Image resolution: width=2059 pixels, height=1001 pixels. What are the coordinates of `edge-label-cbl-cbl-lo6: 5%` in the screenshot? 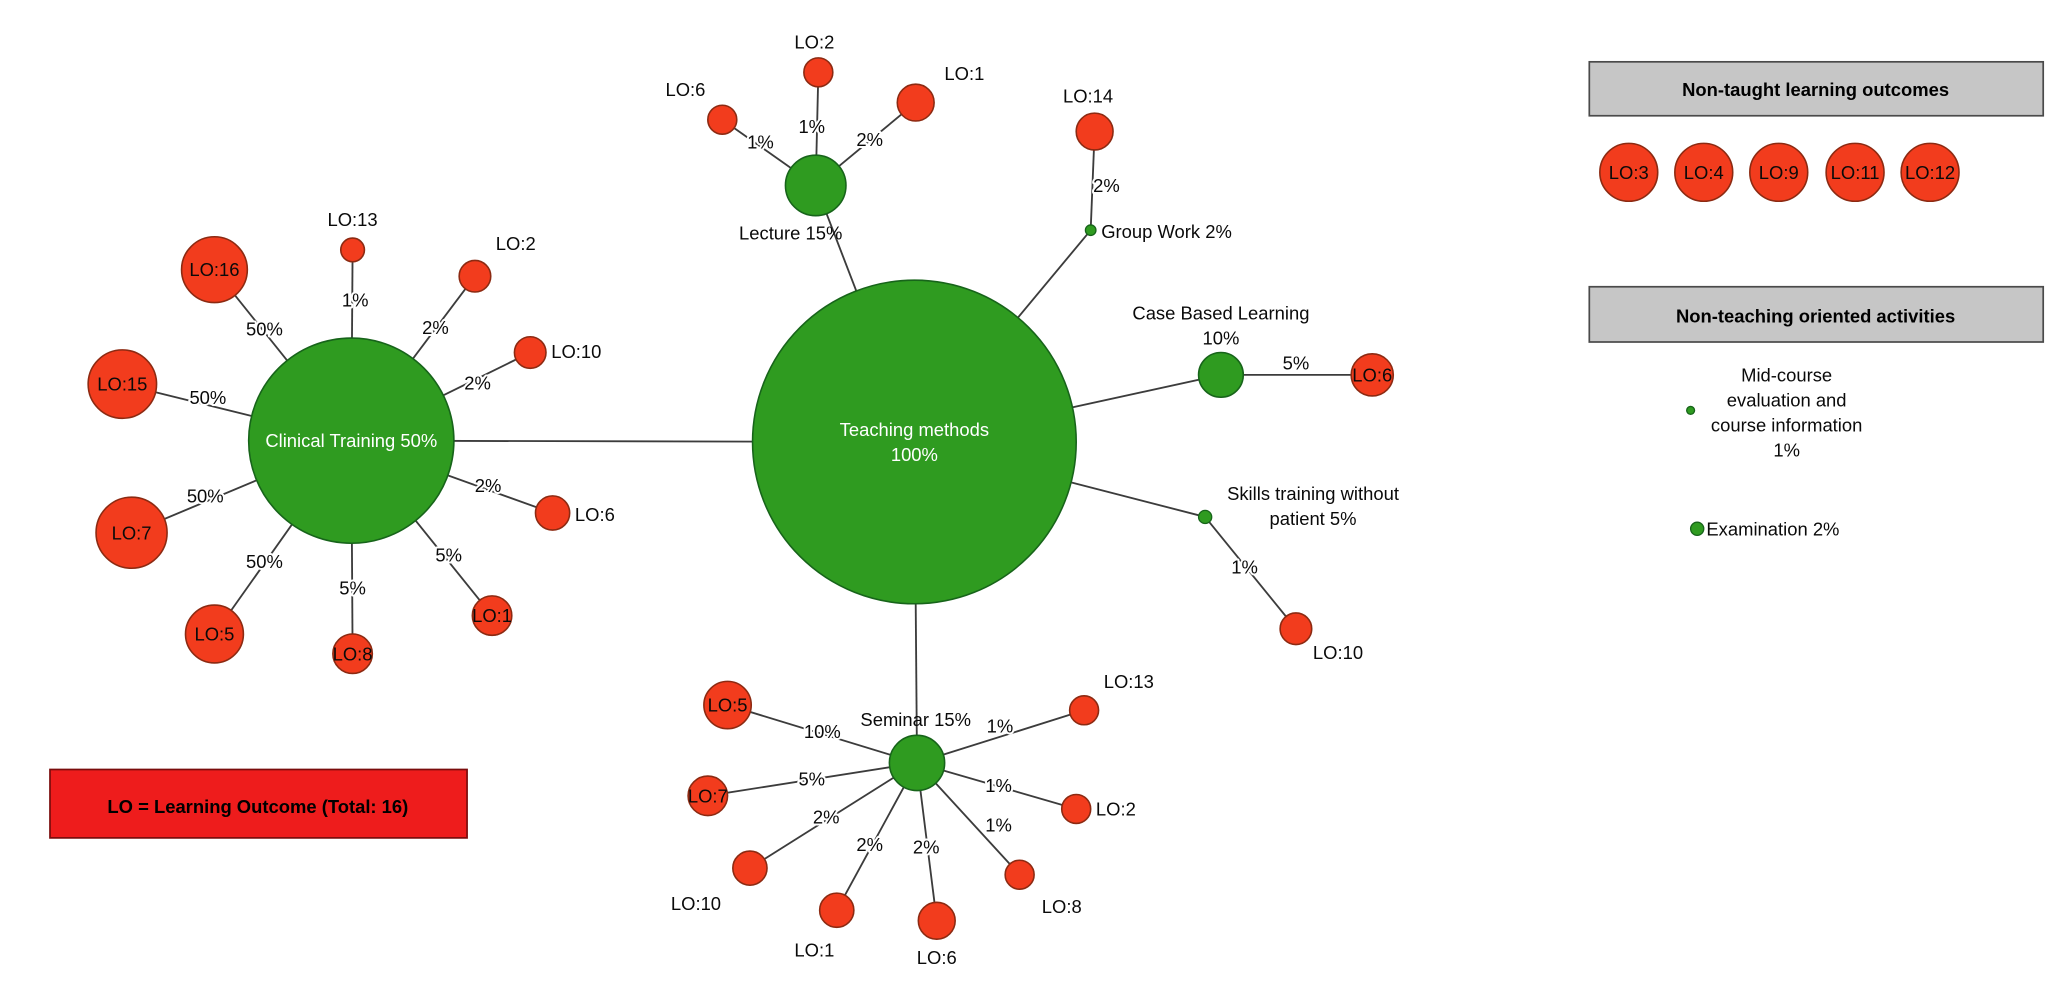 It's located at (1296, 363).